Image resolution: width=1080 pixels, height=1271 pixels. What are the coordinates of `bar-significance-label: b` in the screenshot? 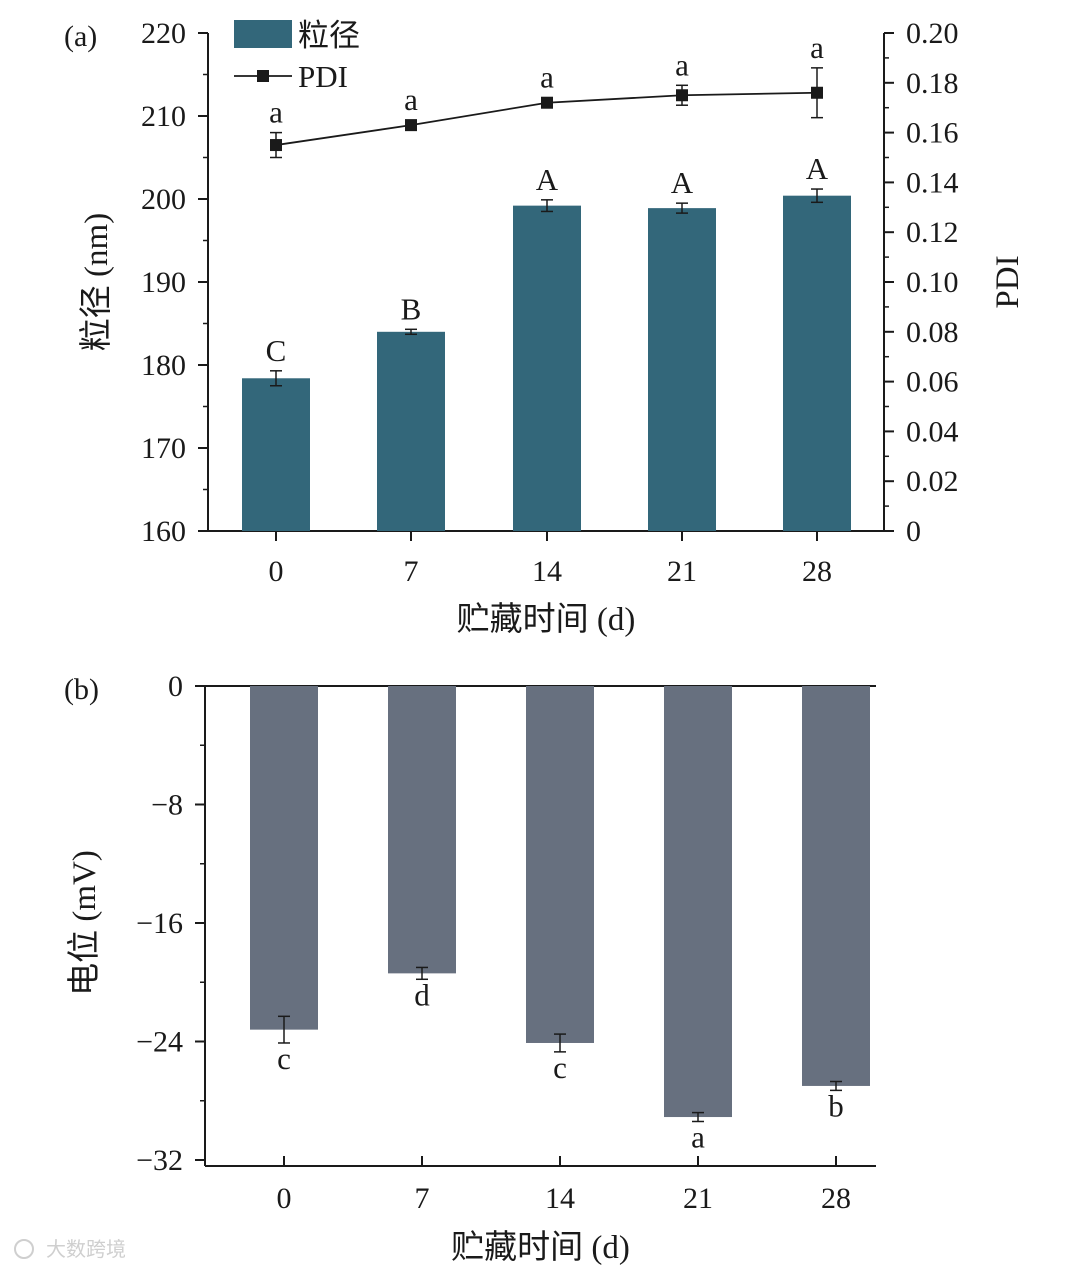 It's located at (836, 1105).